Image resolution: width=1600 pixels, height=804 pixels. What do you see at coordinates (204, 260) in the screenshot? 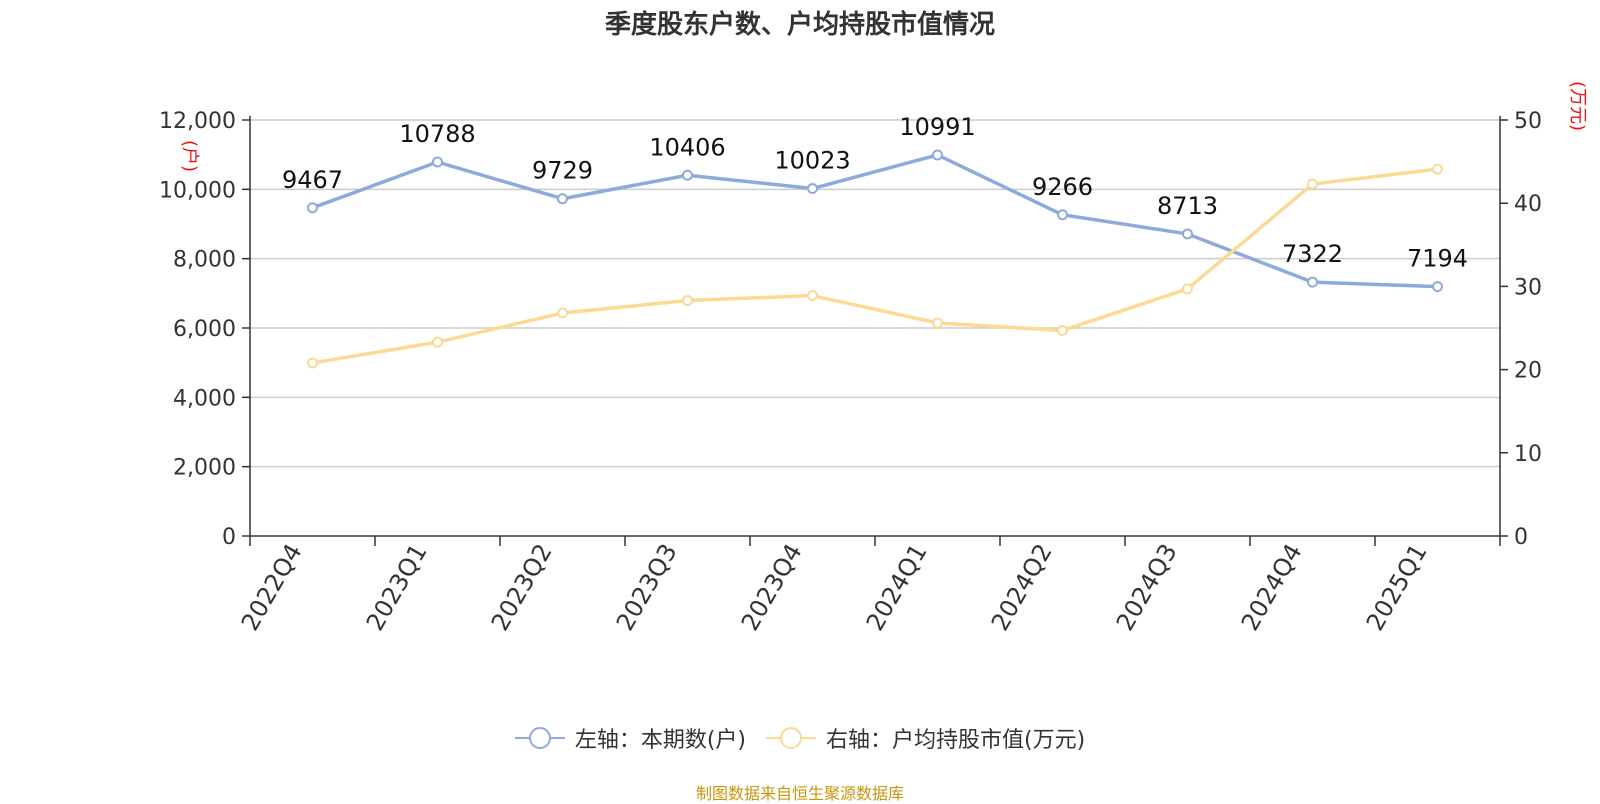
I see `left-axis-tick-label: 8,000` at bounding box center [204, 260].